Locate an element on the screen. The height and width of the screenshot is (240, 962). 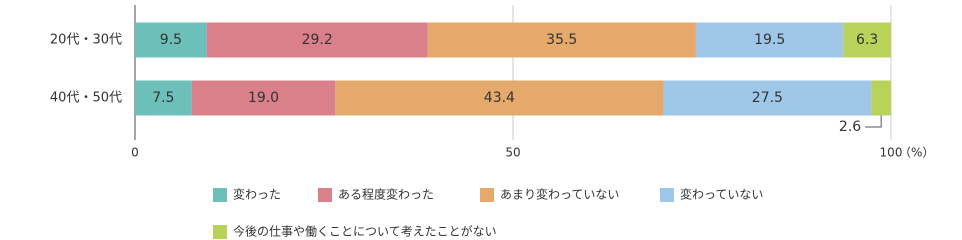
data-label: 2.6 is located at coordinates (850, 127).